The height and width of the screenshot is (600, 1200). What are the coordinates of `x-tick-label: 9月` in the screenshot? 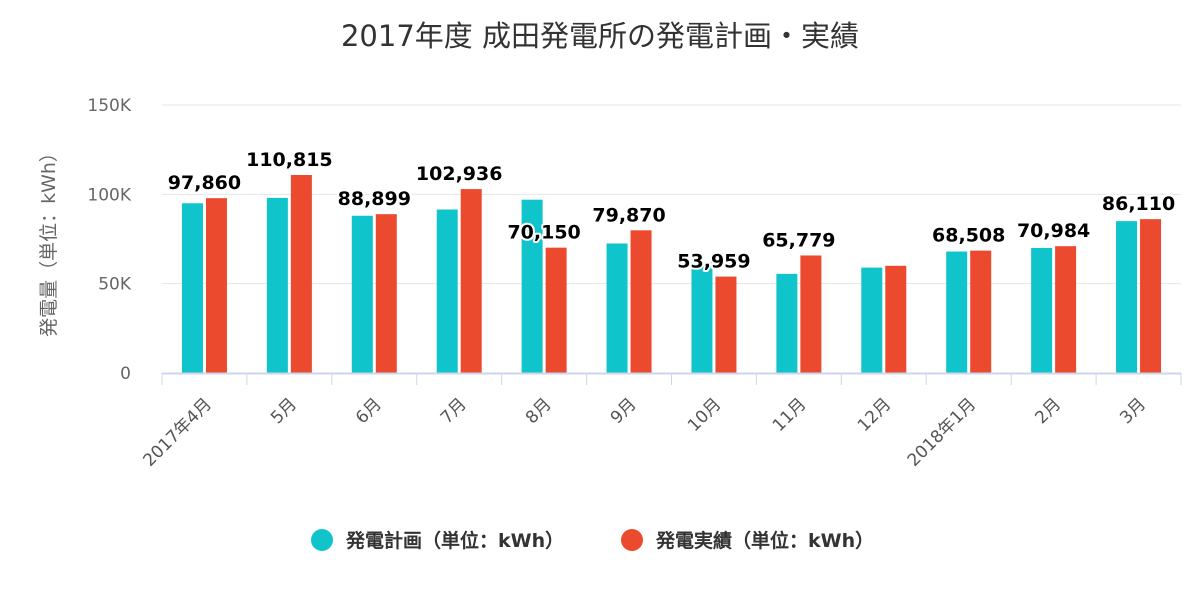 It's located at (624, 411).